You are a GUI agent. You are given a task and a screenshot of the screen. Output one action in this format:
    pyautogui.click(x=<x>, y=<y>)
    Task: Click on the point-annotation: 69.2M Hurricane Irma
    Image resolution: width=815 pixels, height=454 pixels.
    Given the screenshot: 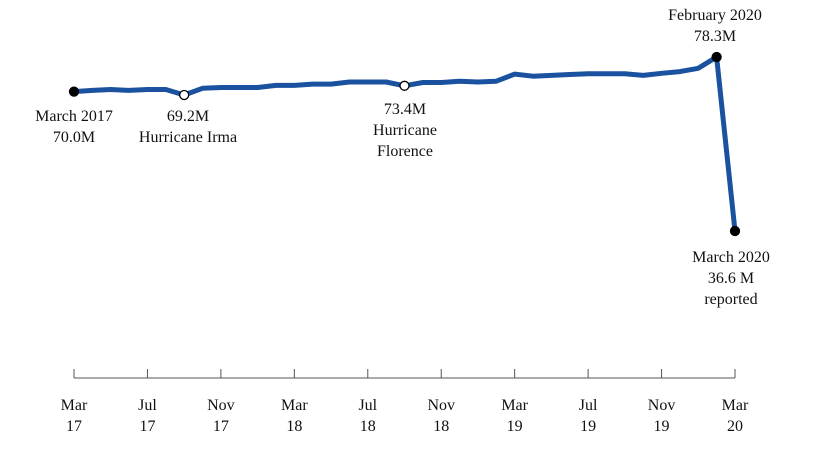 What is the action you would take?
    pyautogui.click(x=188, y=127)
    